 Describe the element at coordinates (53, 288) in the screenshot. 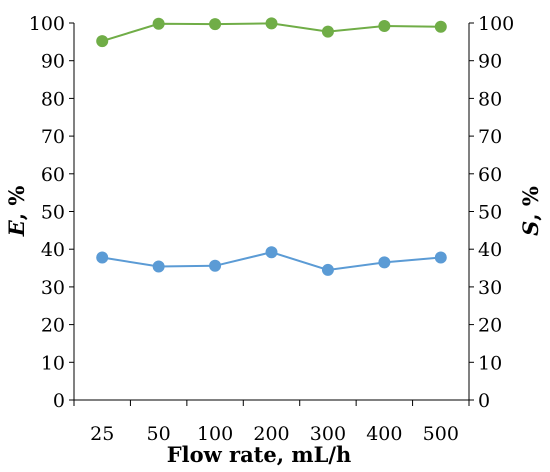

I see `y-tick-label-left: 30` at that location.